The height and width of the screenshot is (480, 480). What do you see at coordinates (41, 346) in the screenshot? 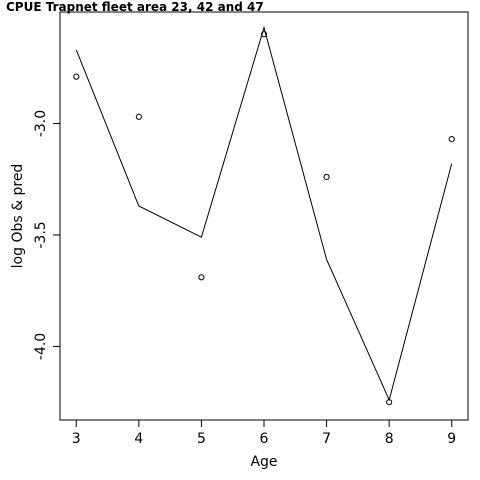
I see `y-tick-label: -4.0` at bounding box center [41, 346].